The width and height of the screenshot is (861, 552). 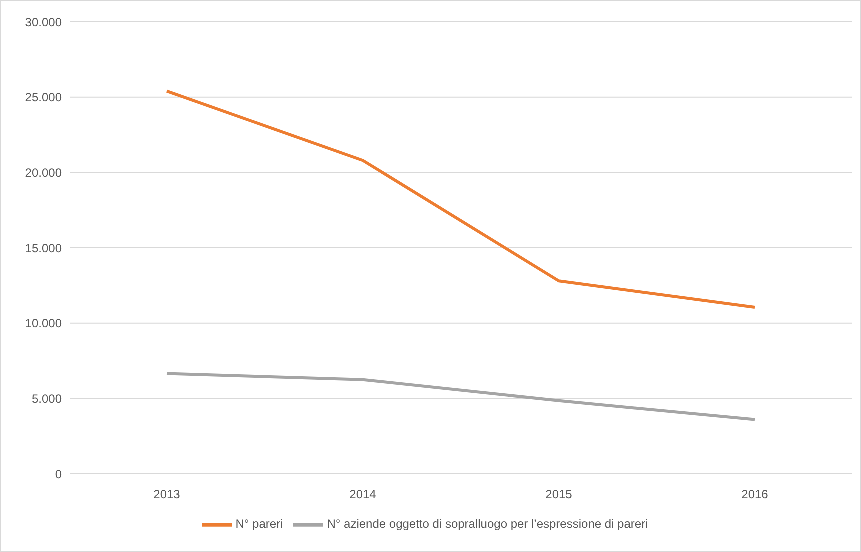 What do you see at coordinates (47, 399) in the screenshot?
I see `y-tick-label: 5.000` at bounding box center [47, 399].